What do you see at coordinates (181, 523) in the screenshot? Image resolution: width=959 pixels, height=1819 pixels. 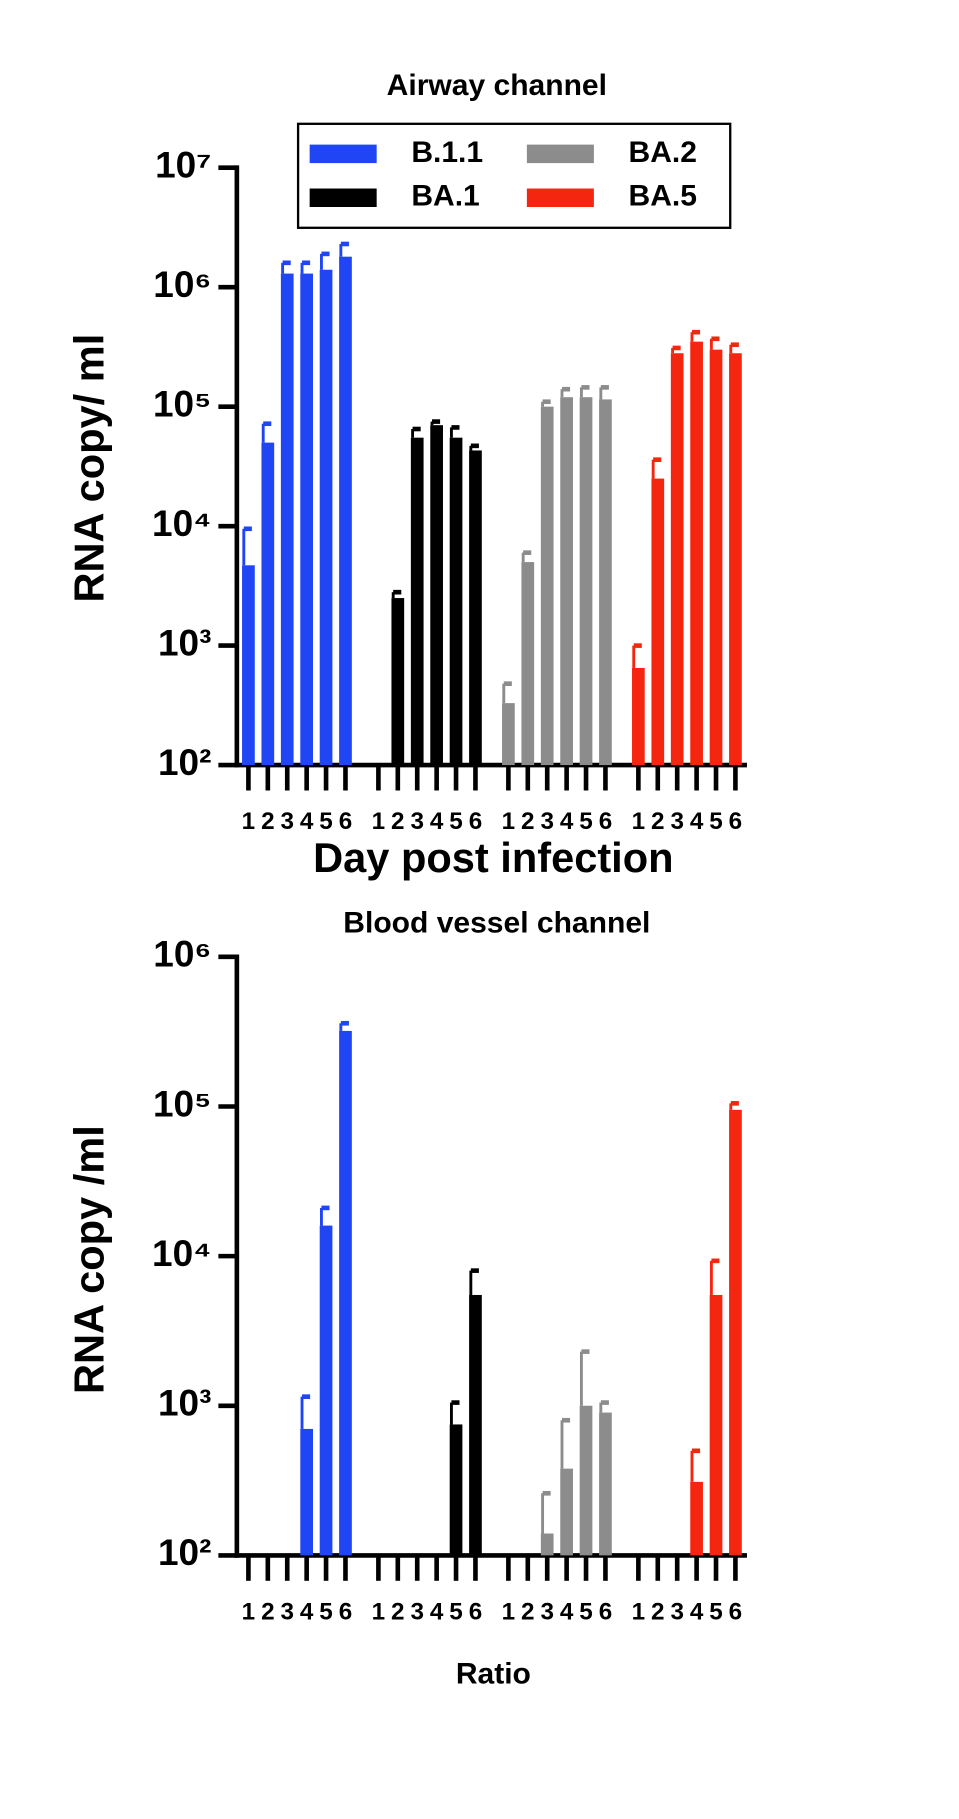 I see `y-tick-label: 10⁴` at bounding box center [181, 523].